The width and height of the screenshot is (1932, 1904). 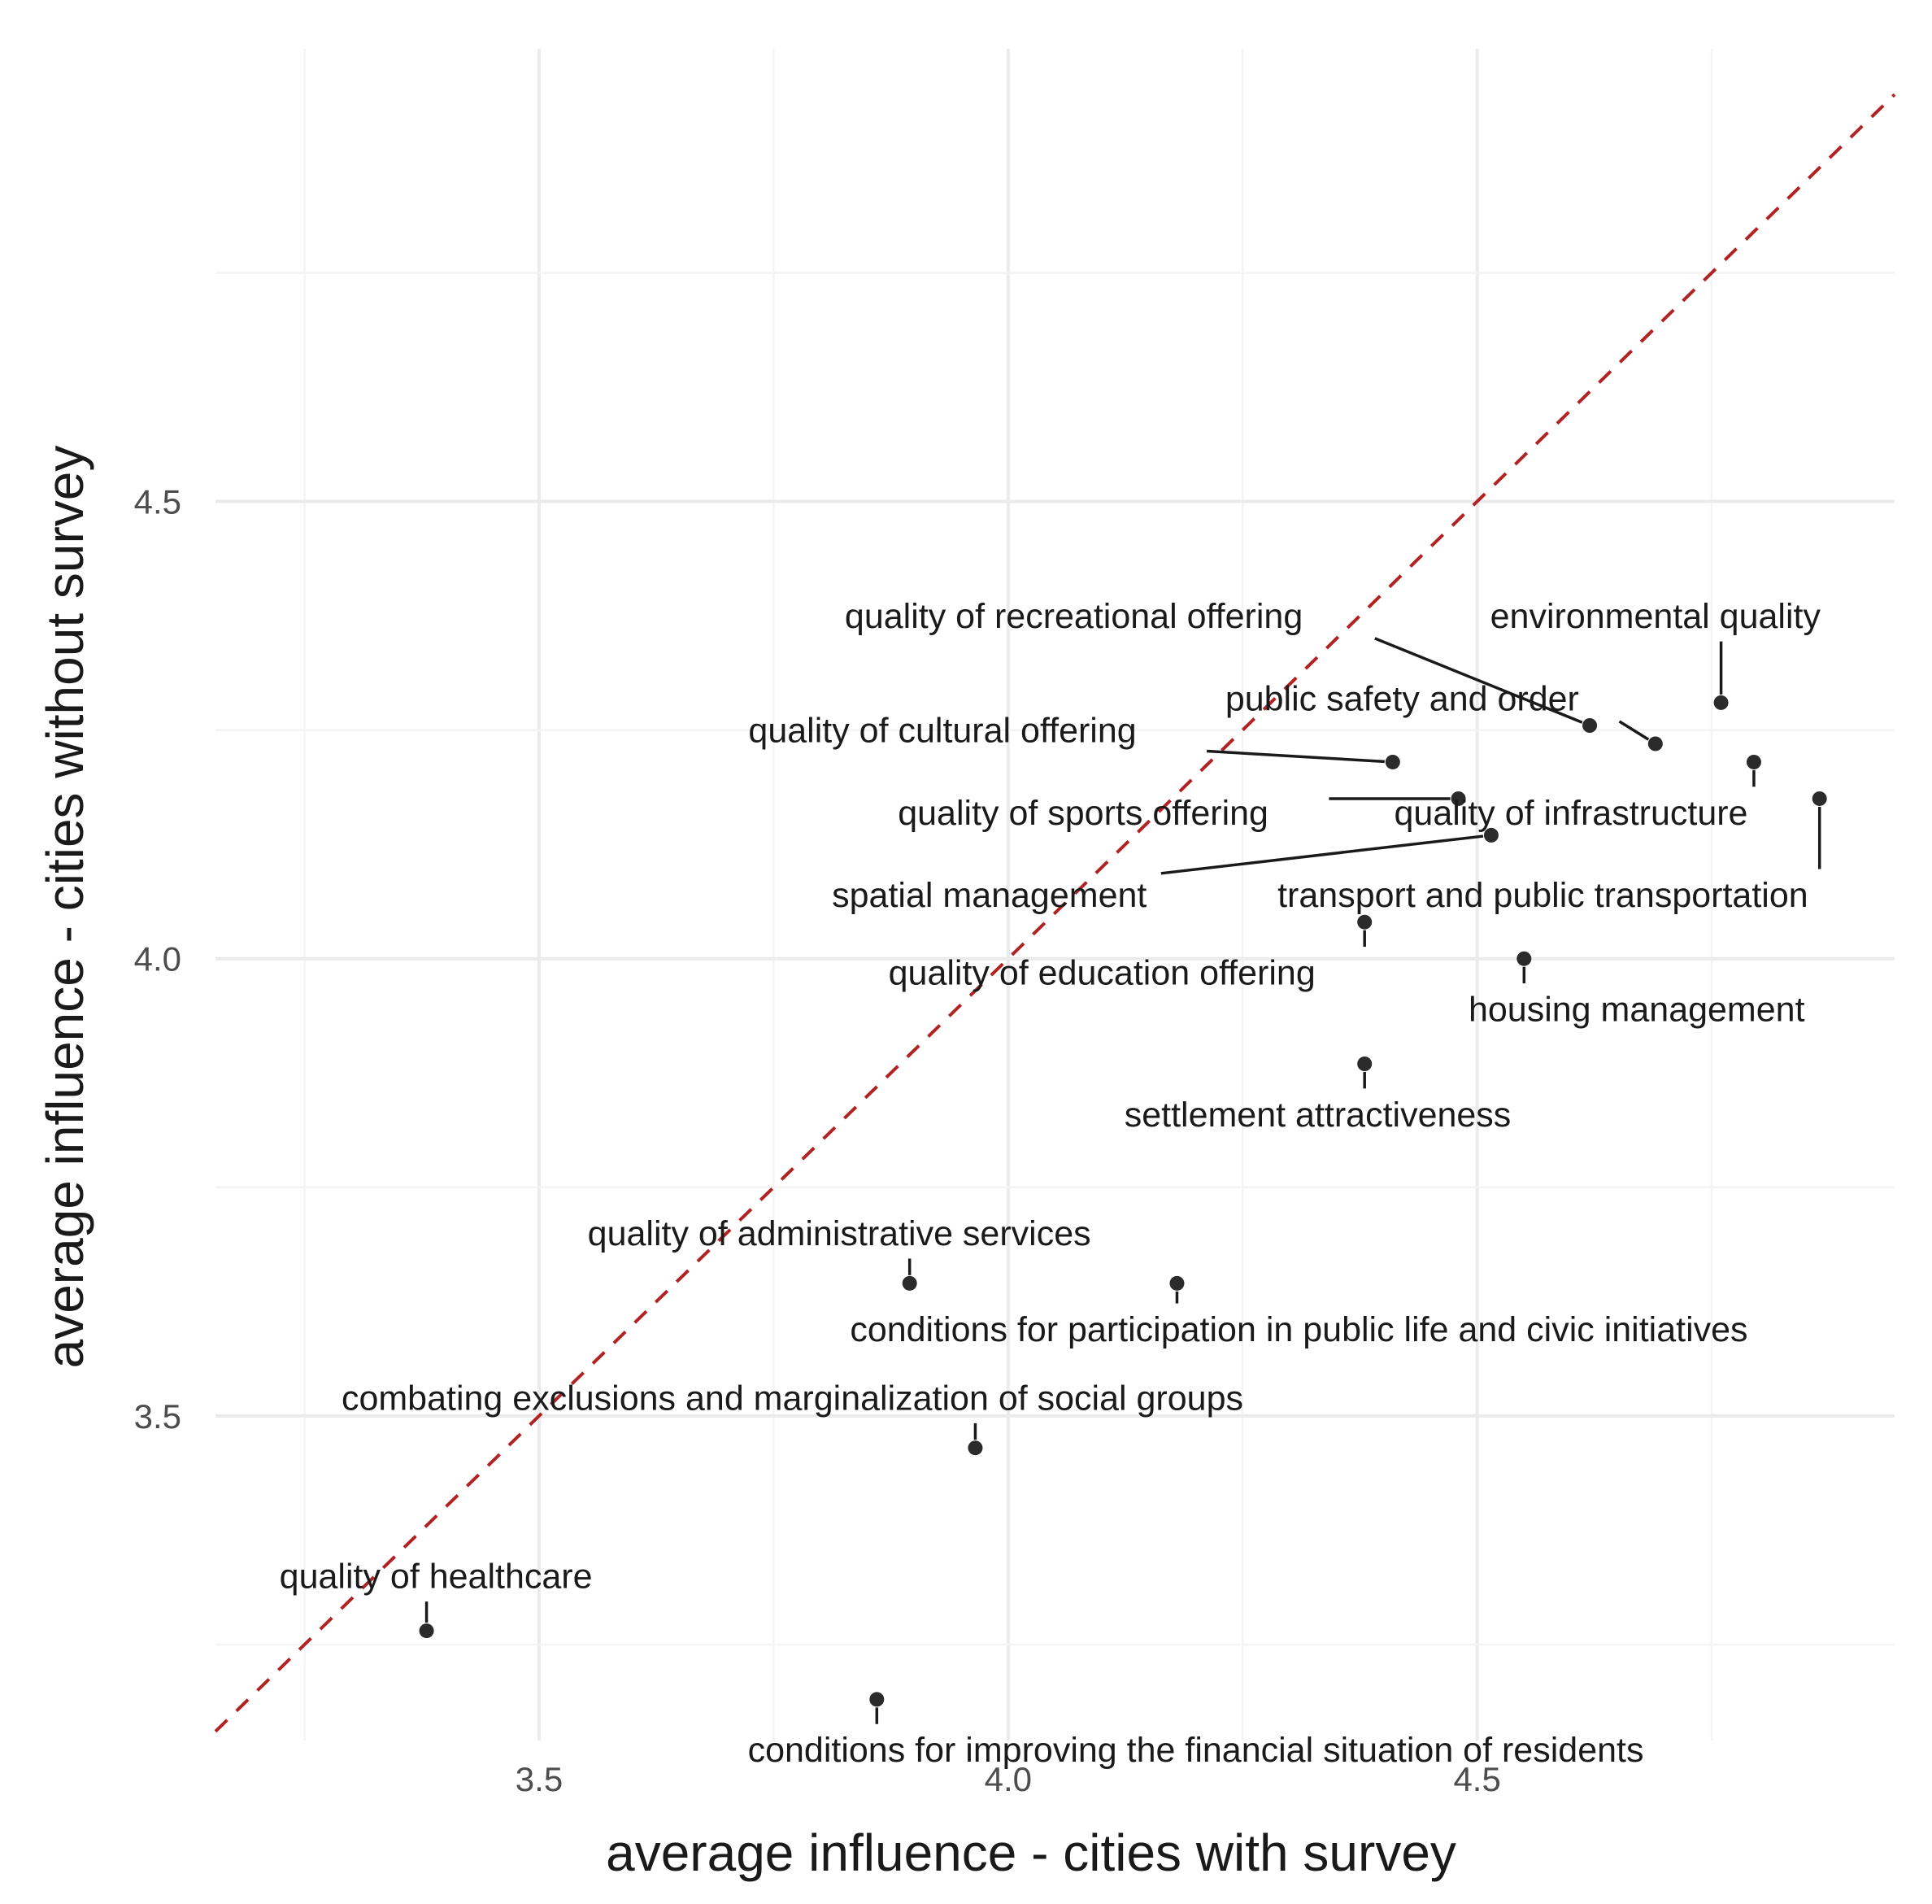 I want to click on x-tick-label: 4.0, so click(x=1009, y=1779).